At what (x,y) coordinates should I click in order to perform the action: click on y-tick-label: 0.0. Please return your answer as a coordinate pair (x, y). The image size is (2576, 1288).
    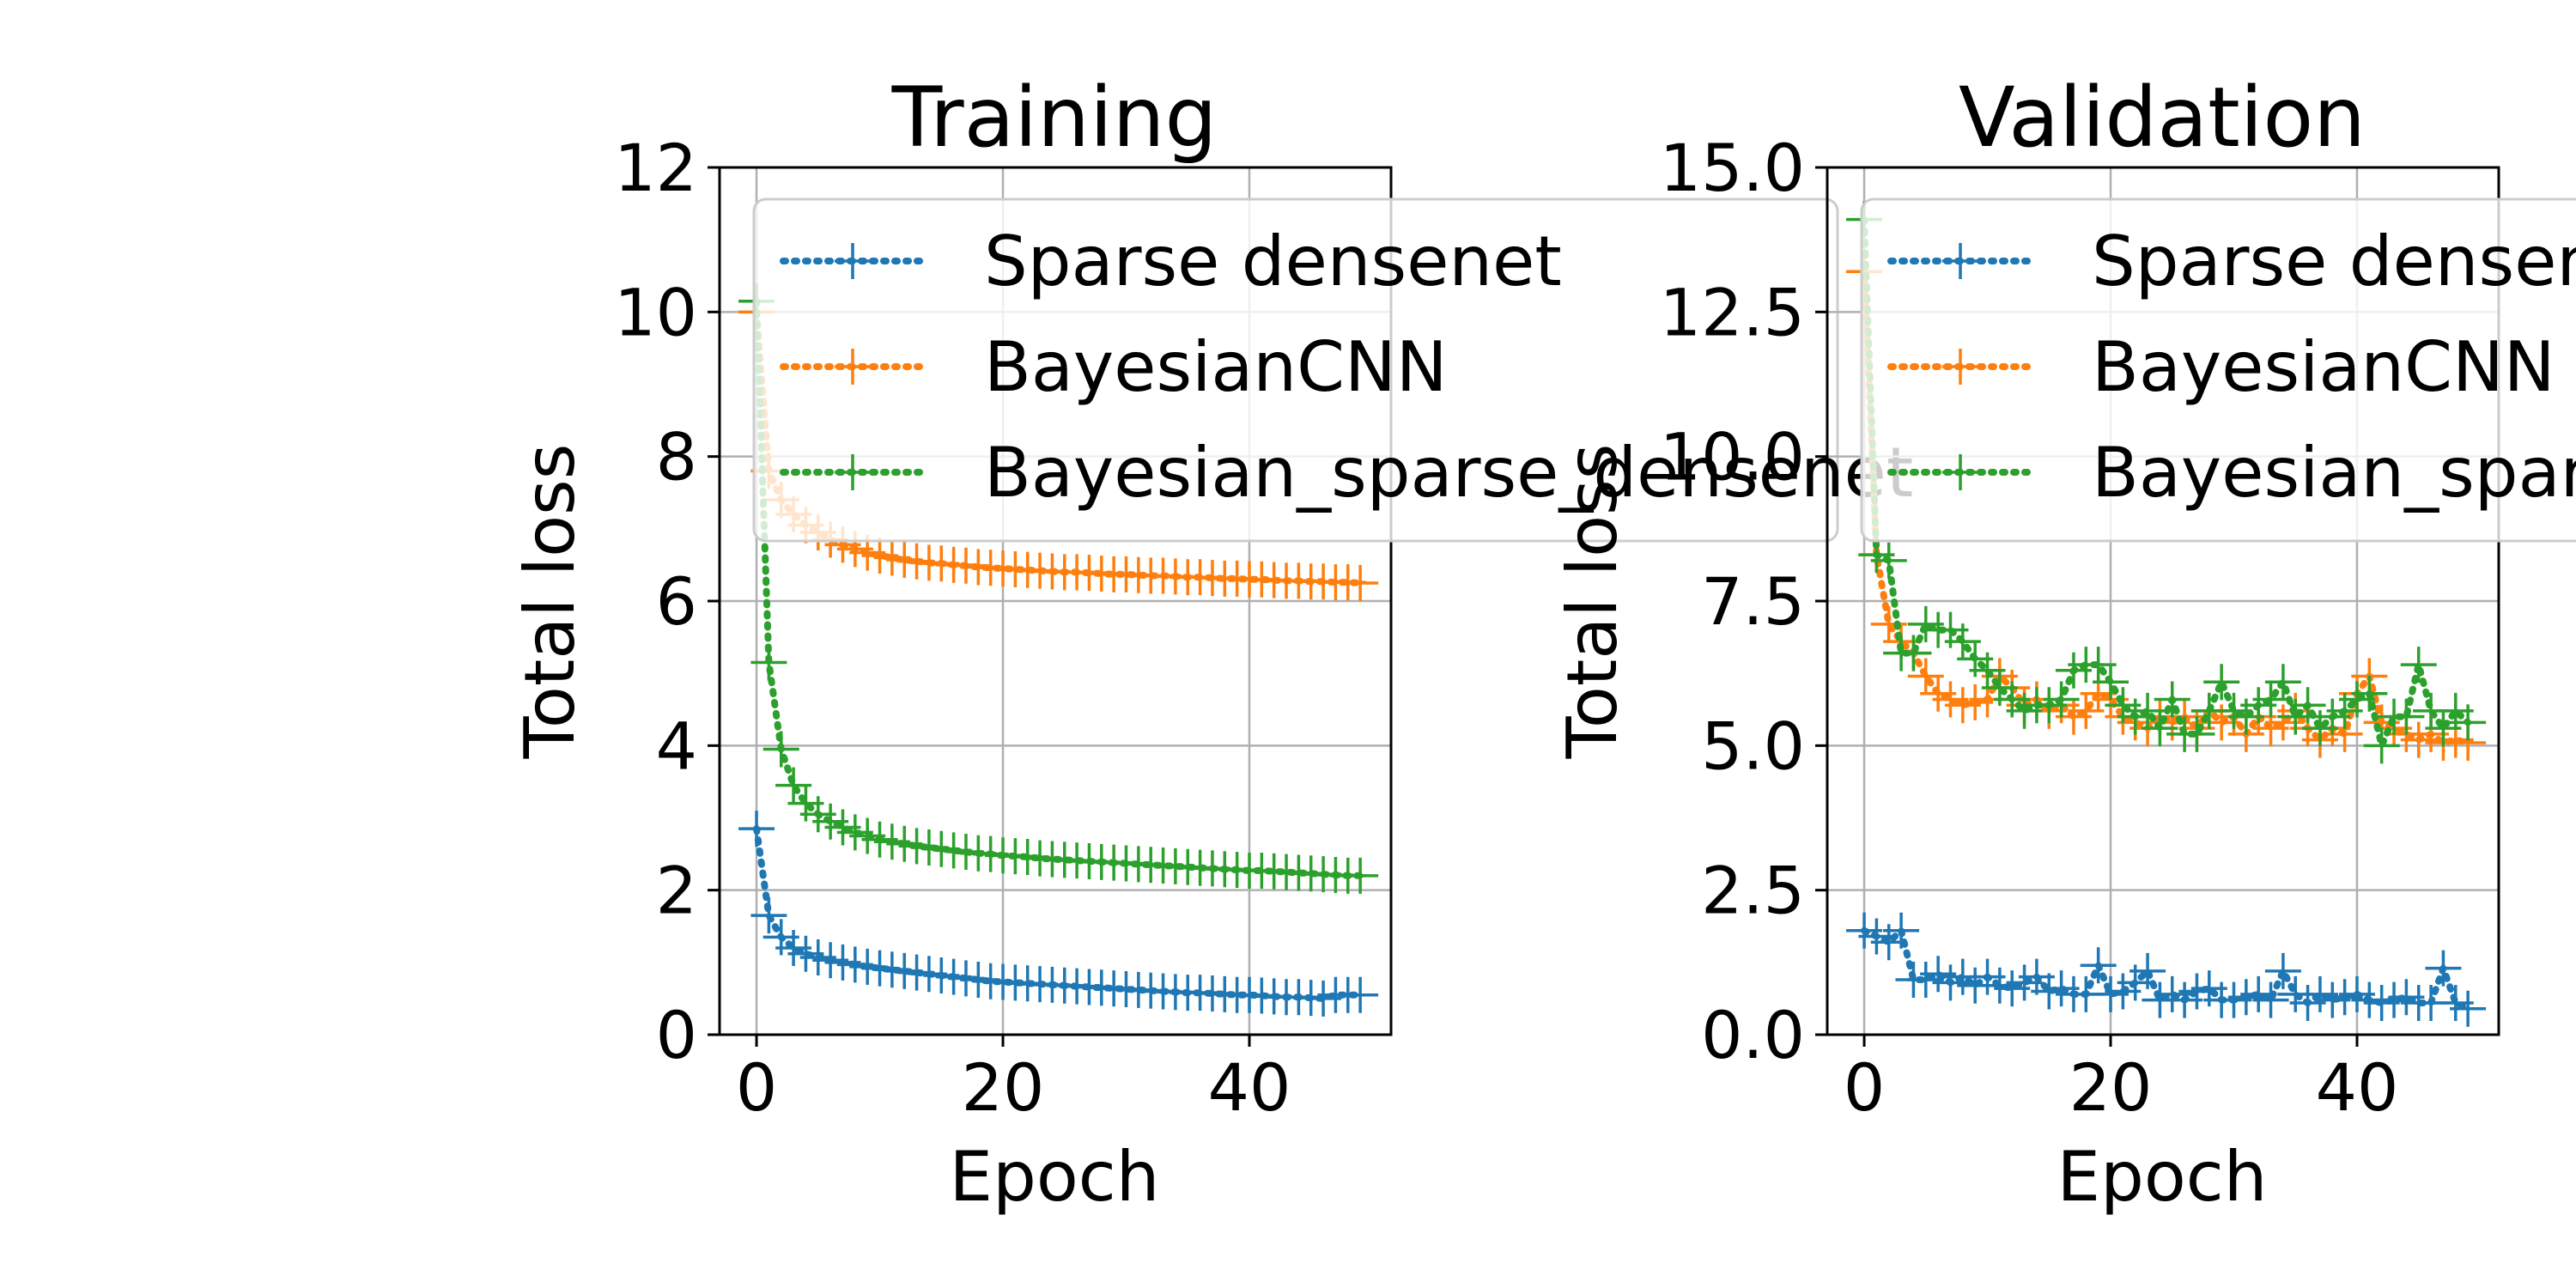
    Looking at the image, I should click on (1753, 1035).